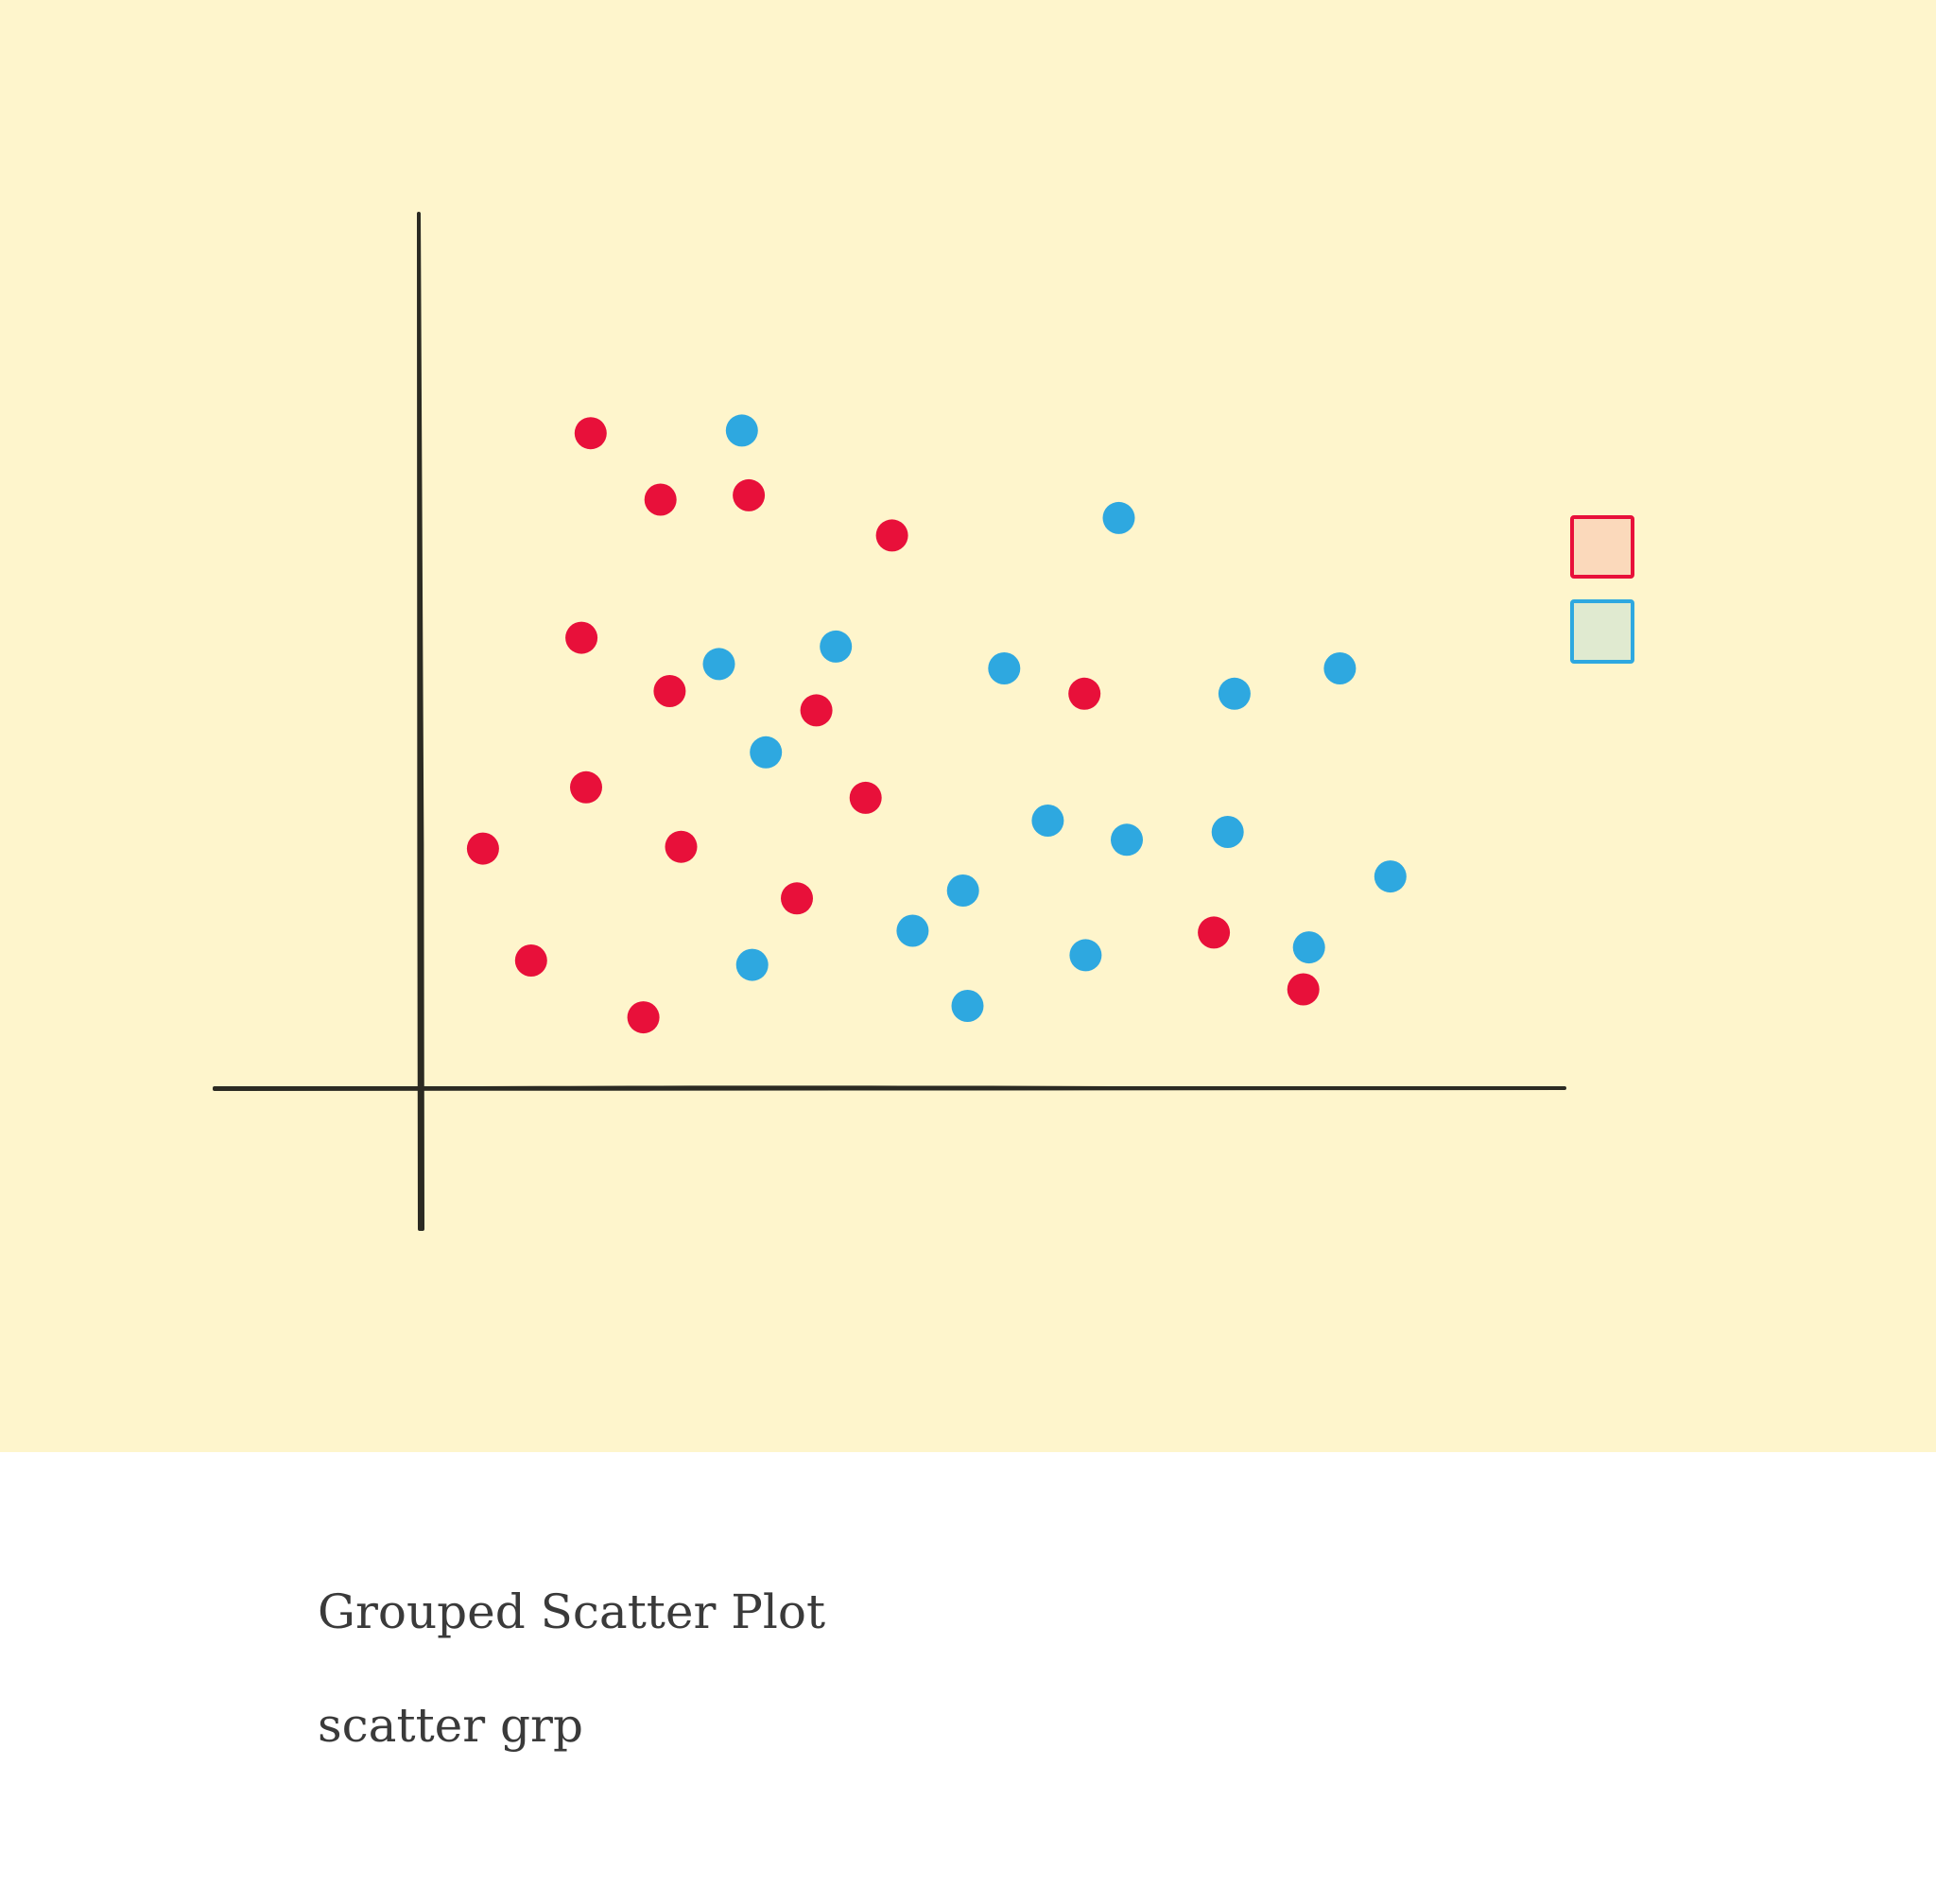  What do you see at coordinates (889, 1088) in the screenshot?
I see `x-axis-line` at bounding box center [889, 1088].